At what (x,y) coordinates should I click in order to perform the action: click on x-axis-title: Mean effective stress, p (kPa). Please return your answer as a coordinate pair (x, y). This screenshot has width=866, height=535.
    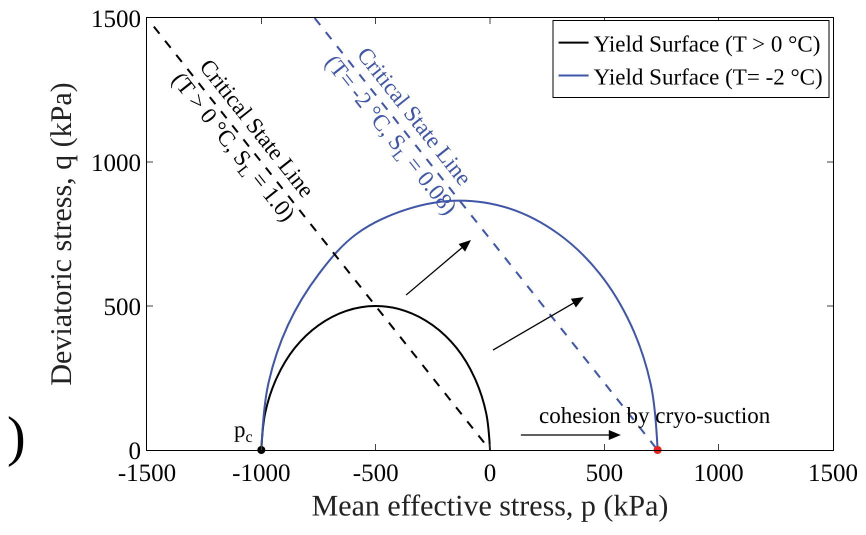
    Looking at the image, I should click on (490, 506).